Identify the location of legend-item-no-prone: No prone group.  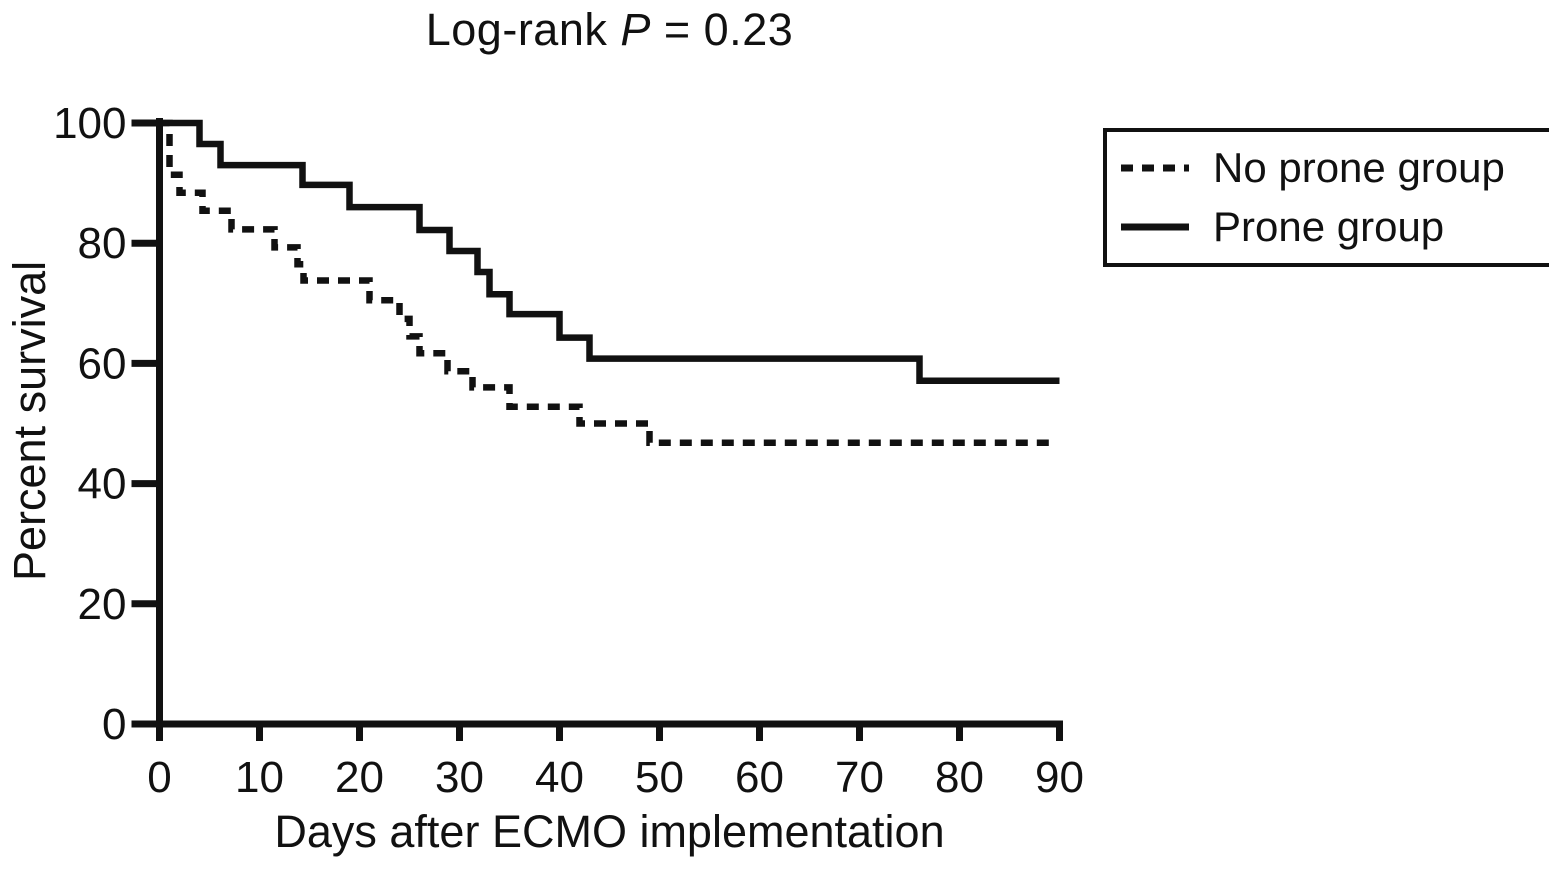
(1335, 168).